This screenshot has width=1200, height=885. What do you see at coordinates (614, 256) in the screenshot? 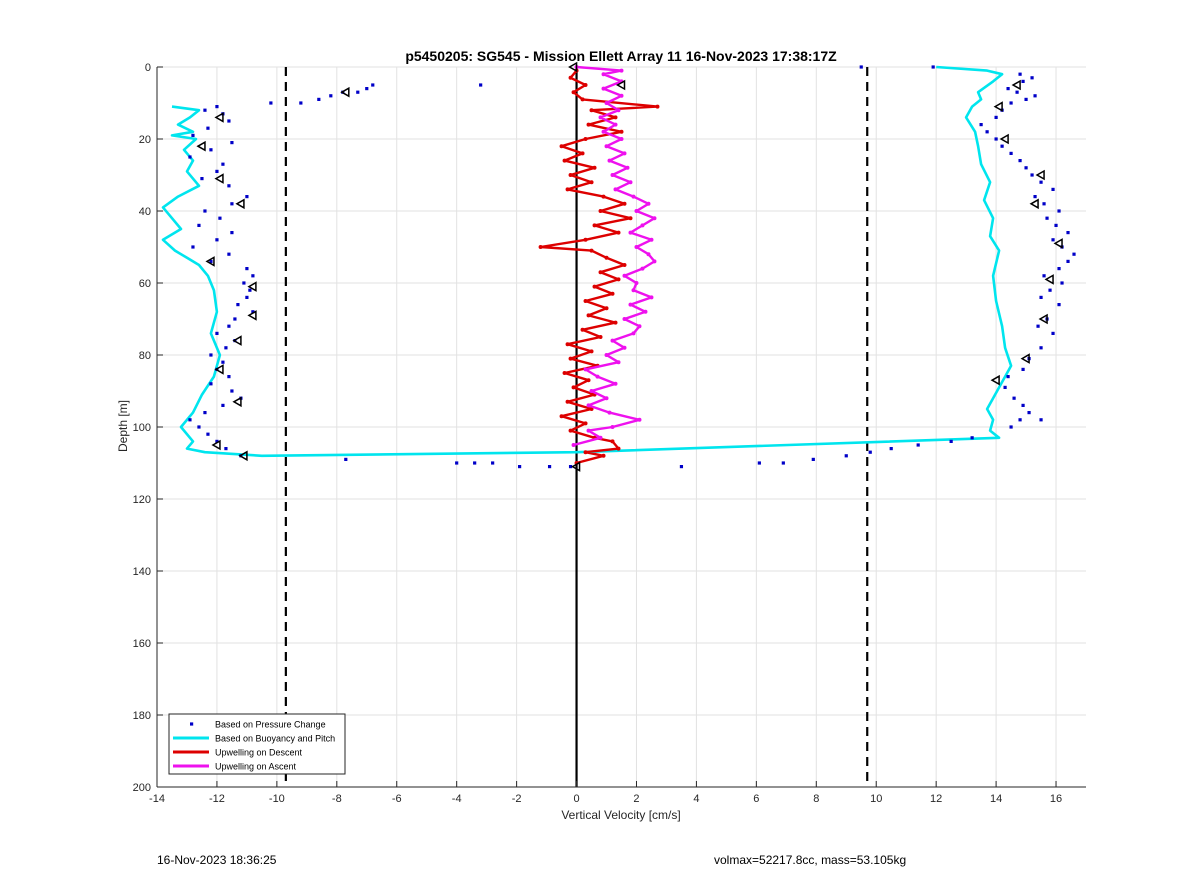
I see `series-ascent` at bounding box center [614, 256].